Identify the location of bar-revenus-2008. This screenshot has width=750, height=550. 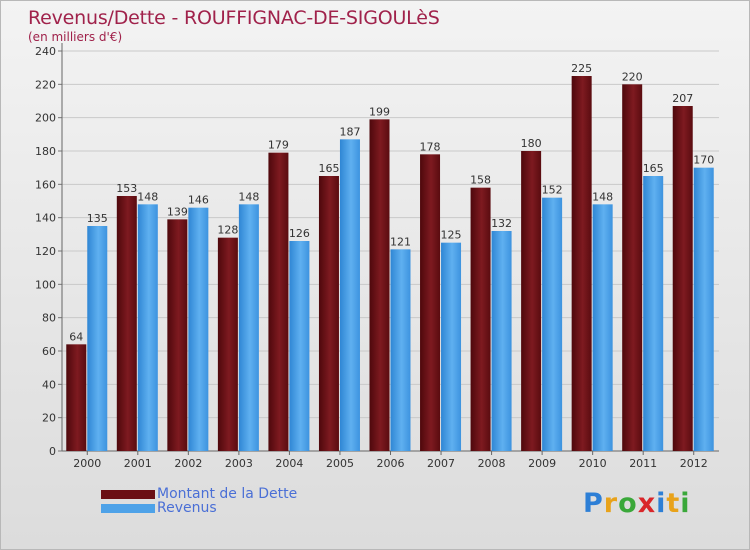
(501, 341).